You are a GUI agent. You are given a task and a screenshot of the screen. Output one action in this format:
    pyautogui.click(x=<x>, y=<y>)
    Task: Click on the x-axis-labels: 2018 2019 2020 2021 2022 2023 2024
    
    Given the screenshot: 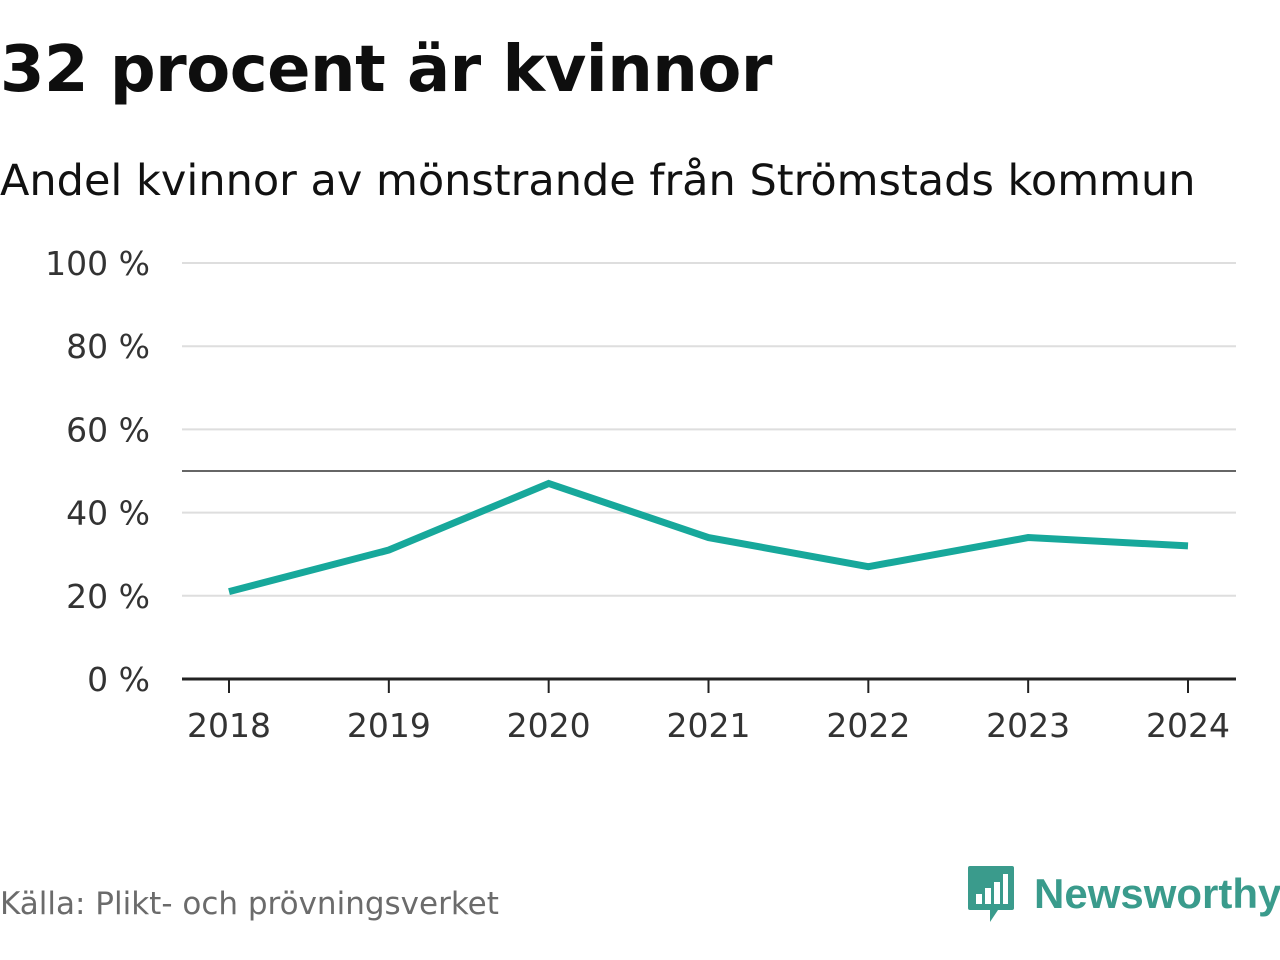 What is the action you would take?
    pyautogui.click(x=708, y=725)
    